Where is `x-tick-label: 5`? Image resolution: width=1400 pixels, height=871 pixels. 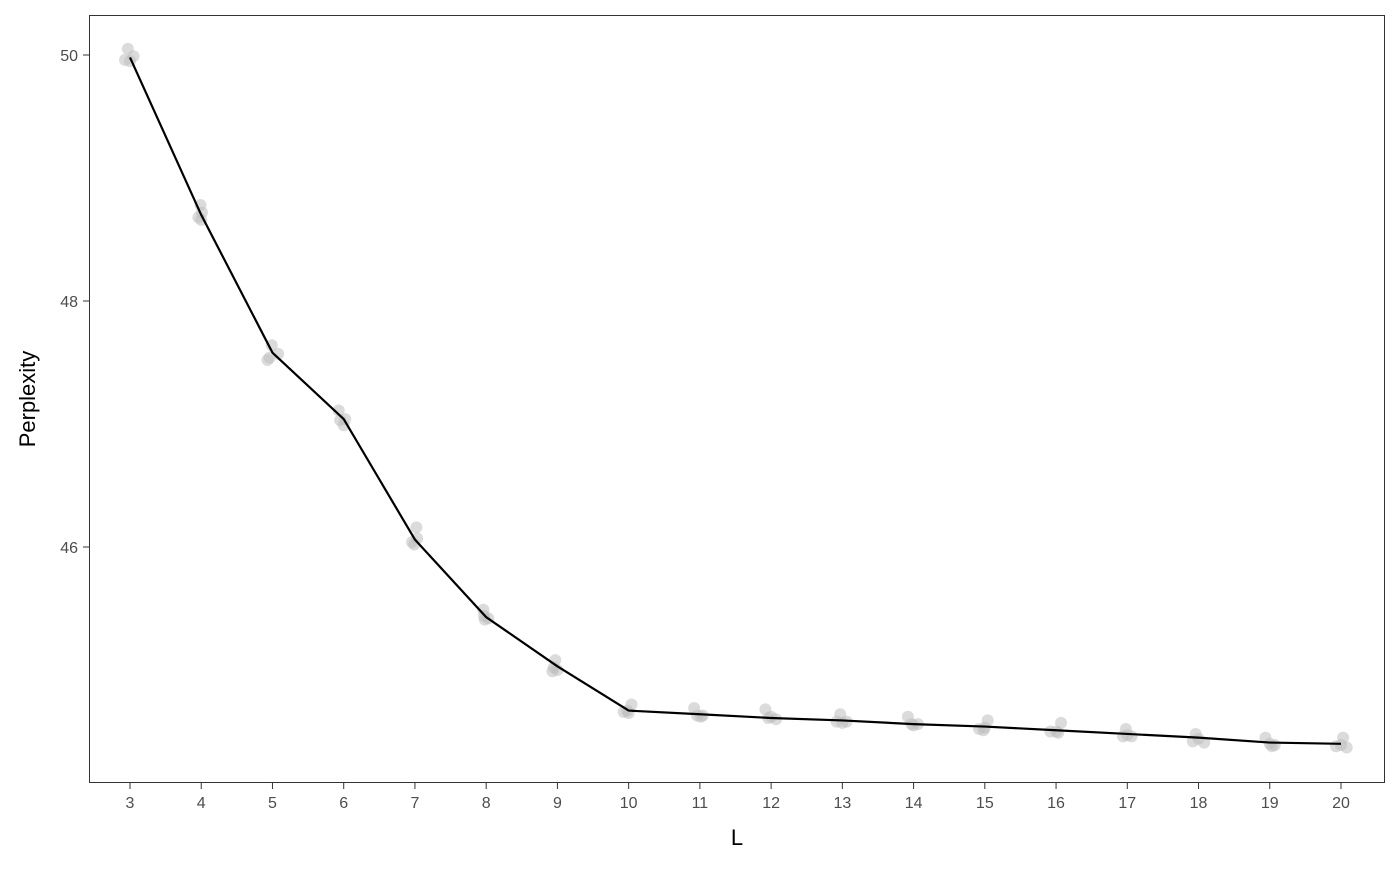 x-tick-label: 5 is located at coordinates (272, 803).